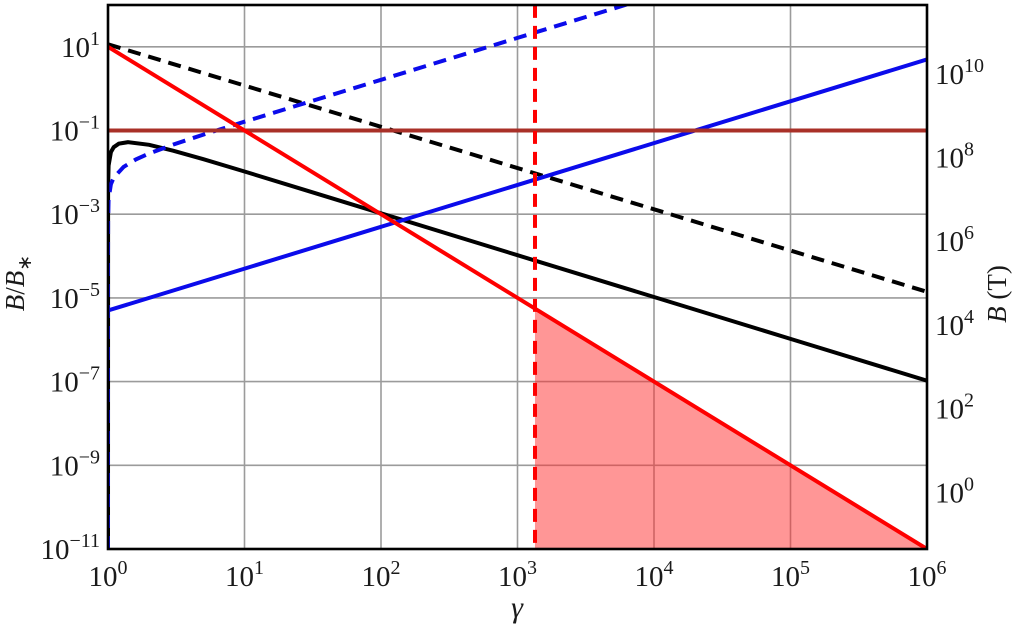  I want to click on y-left-tick-label: 10⁻³, so click(75, 213).